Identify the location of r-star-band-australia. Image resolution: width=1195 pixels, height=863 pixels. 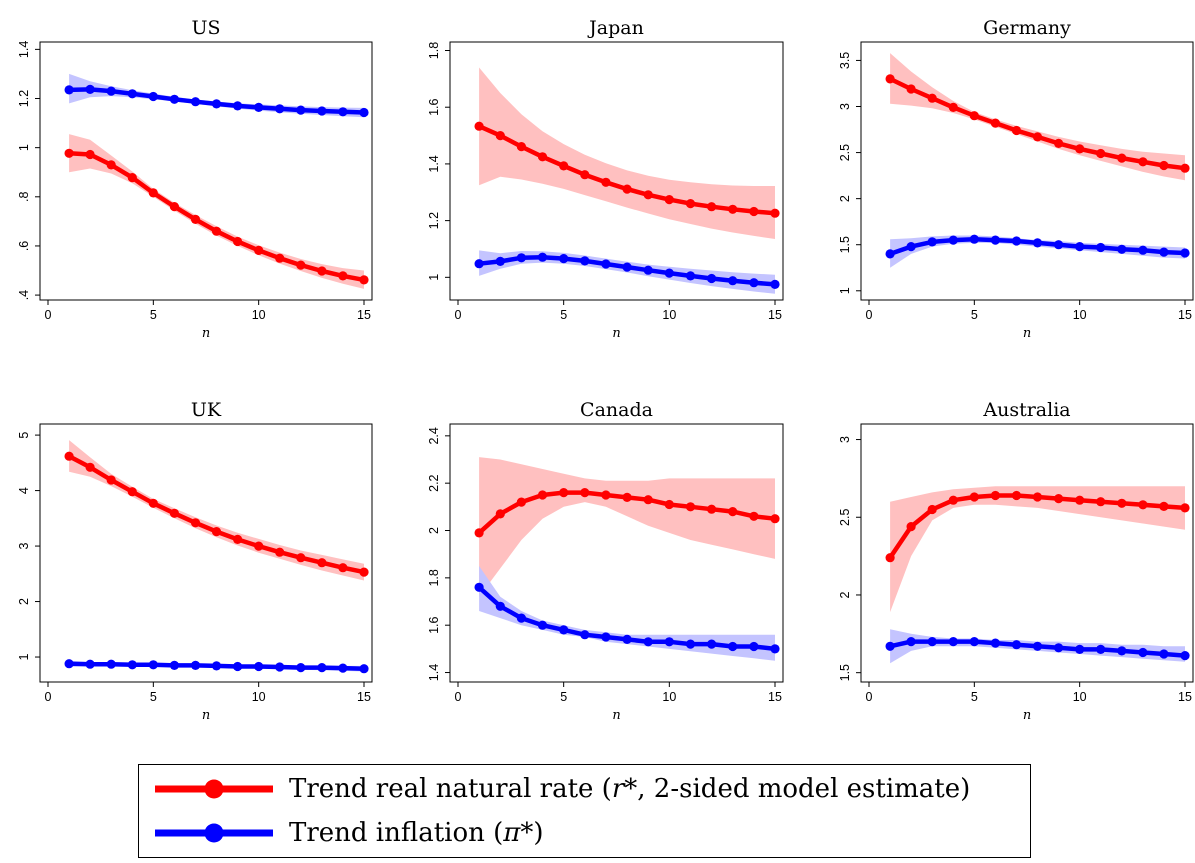
(1037, 549).